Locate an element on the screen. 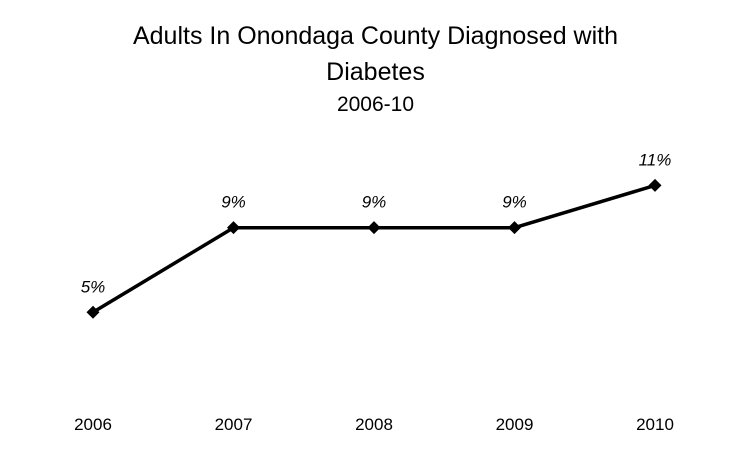 Image resolution: width=751 pixels, height=450 pixels. chart-subtitle: 2006-10 is located at coordinates (375, 104).